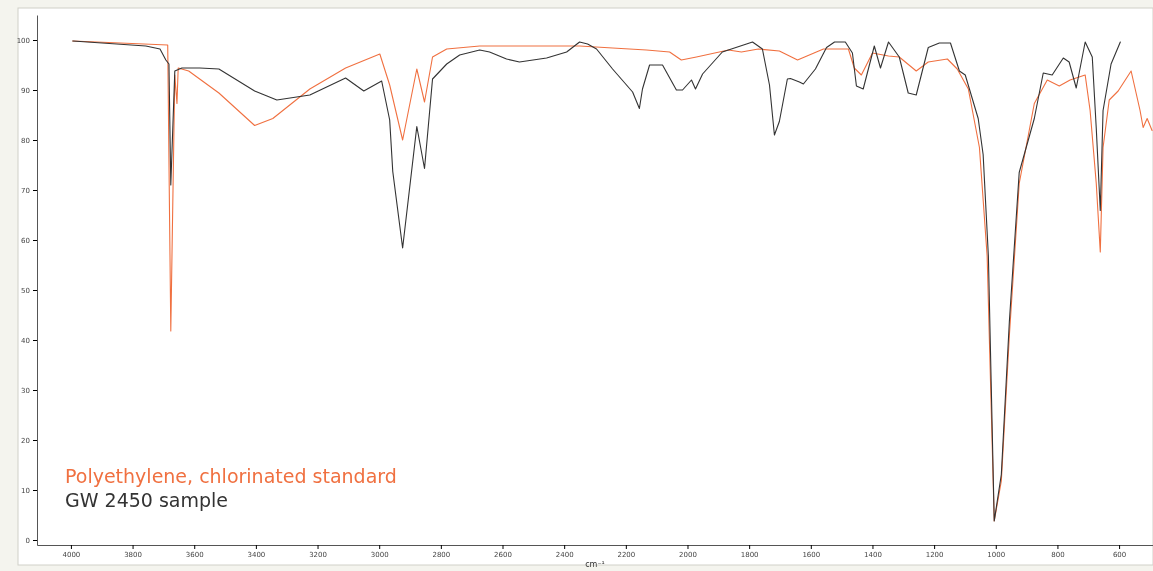  What do you see at coordinates (231, 476) in the screenshot?
I see `text: Polyethylene, chlorinated standard` at bounding box center [231, 476].